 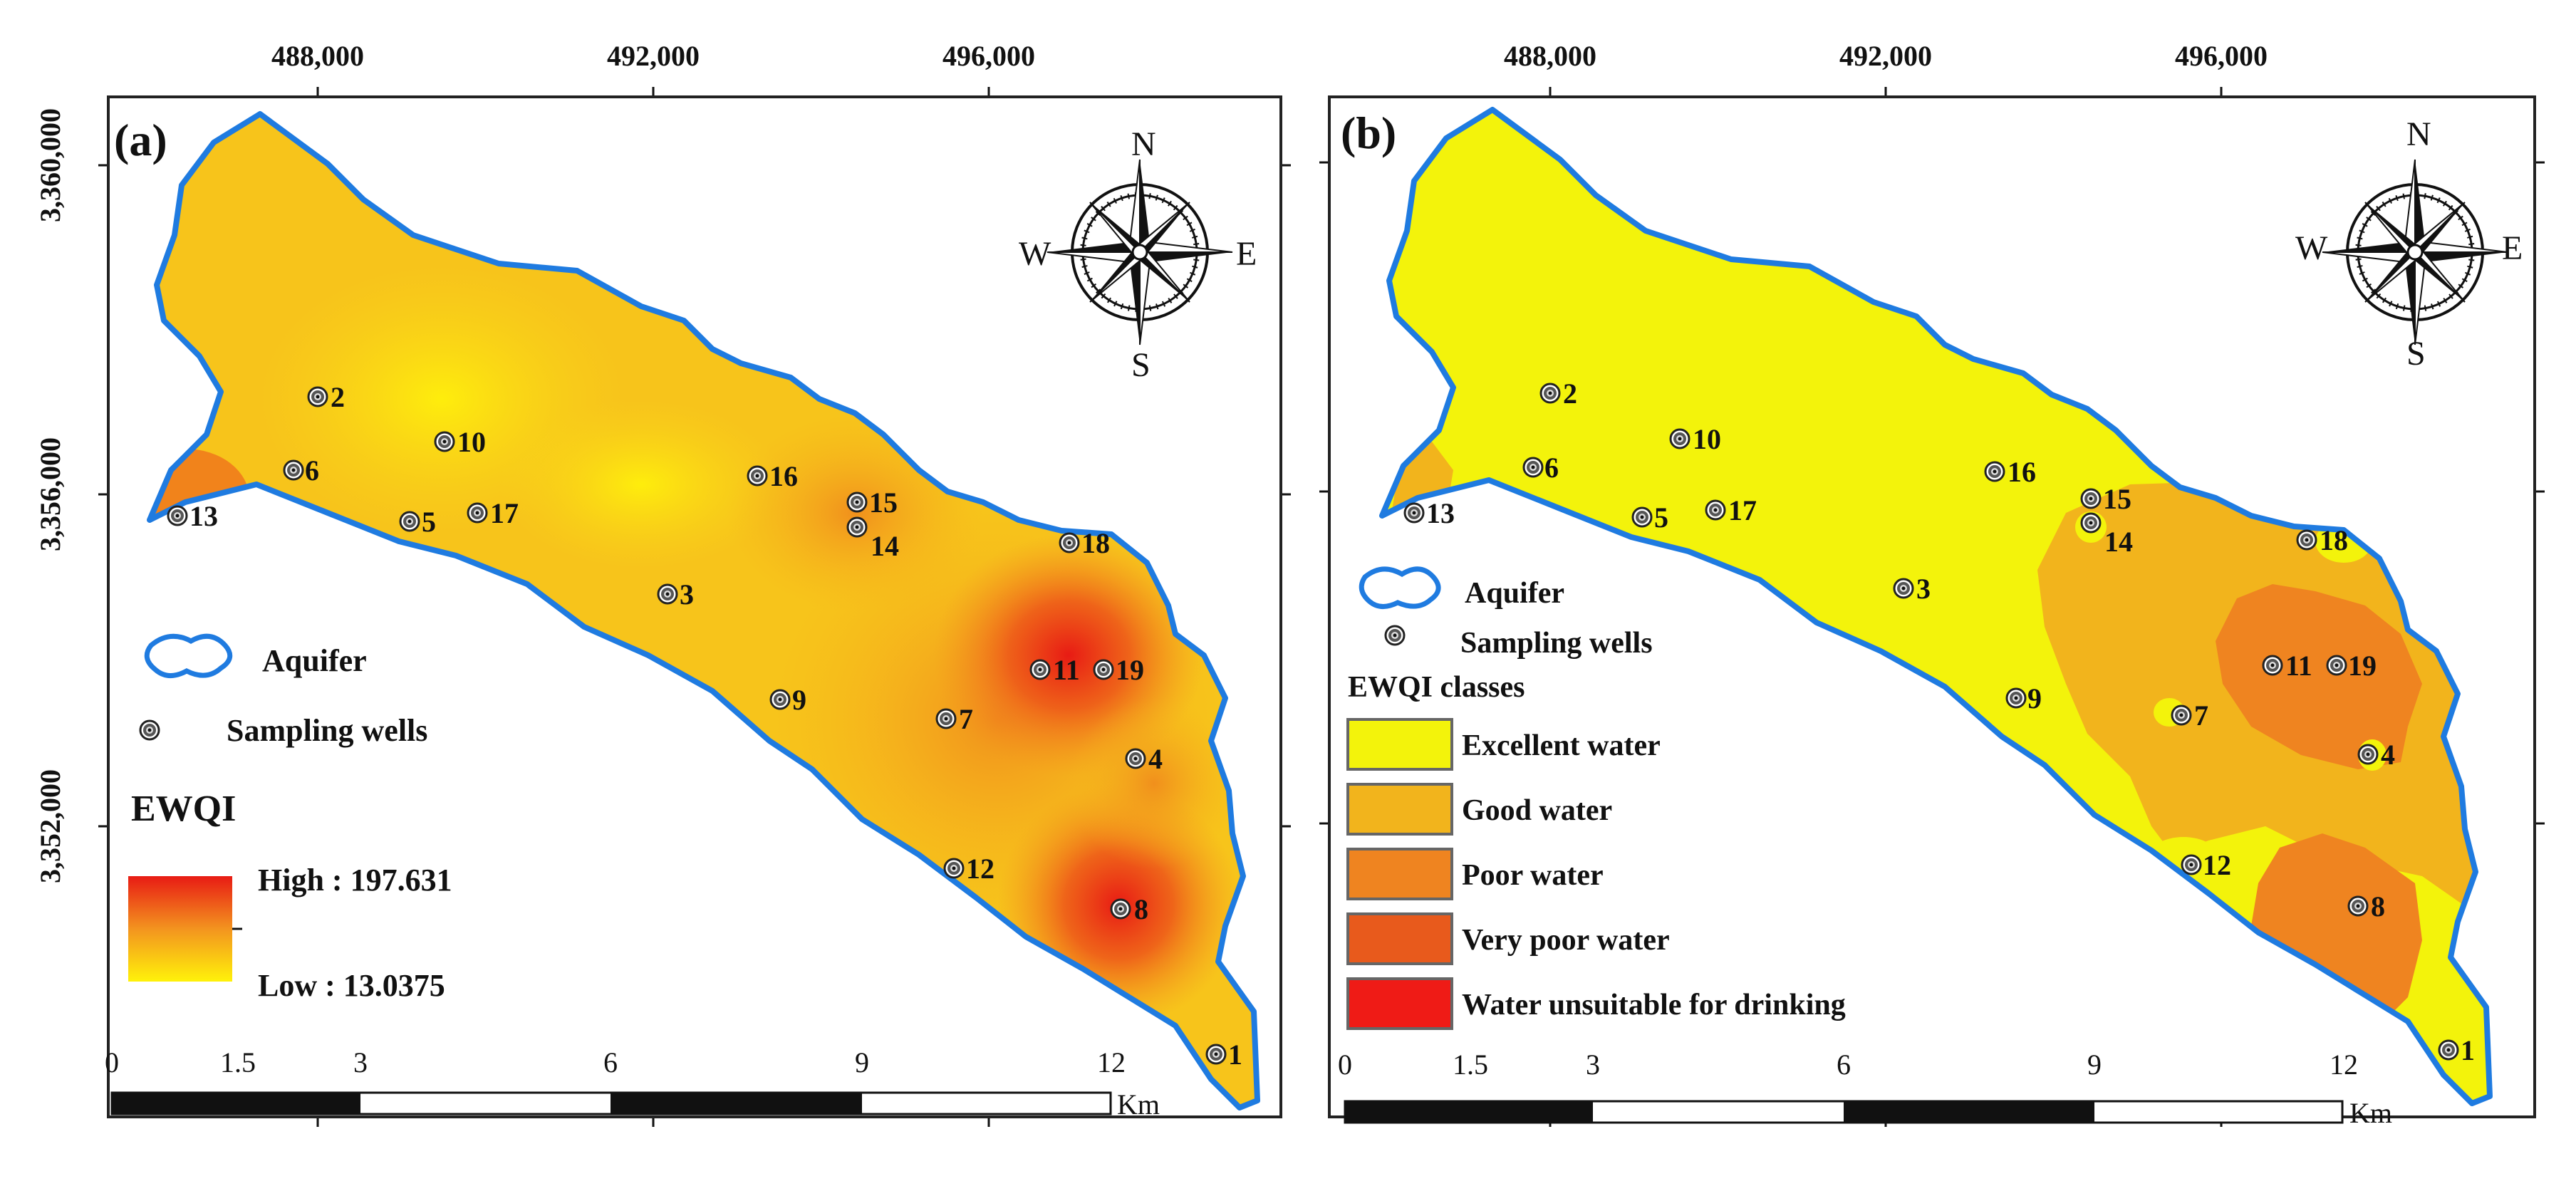 What do you see at coordinates (2351, 666) in the screenshot?
I see `well-marker: 19` at bounding box center [2351, 666].